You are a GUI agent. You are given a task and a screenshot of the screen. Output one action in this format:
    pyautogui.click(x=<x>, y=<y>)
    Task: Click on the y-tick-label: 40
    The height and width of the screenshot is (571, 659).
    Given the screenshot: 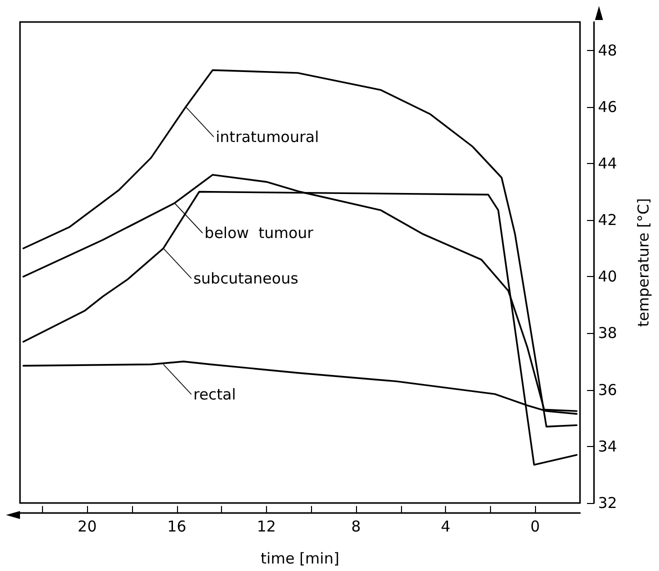 What is the action you would take?
    pyautogui.click(x=608, y=277)
    